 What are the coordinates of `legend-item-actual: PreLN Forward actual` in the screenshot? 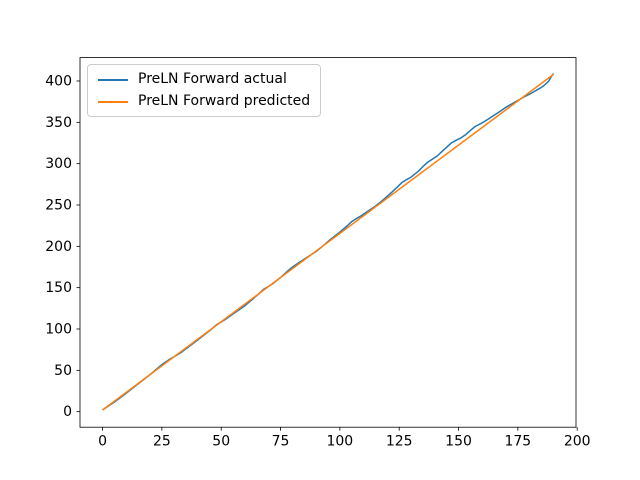 It's located at (204, 79).